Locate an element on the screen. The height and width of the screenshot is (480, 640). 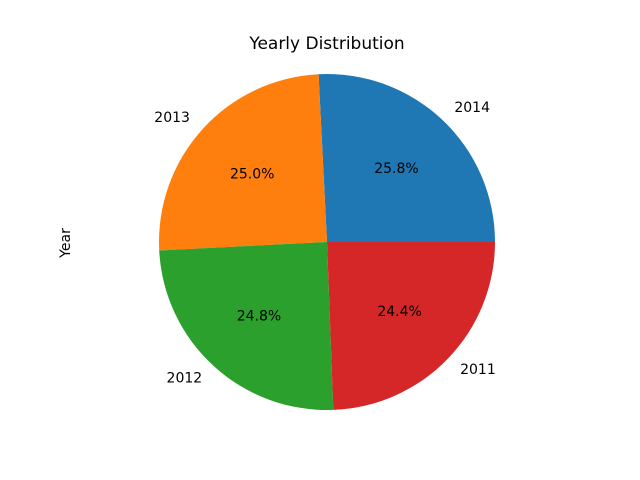
slice-percent-2012: 24.8% is located at coordinates (259, 316).